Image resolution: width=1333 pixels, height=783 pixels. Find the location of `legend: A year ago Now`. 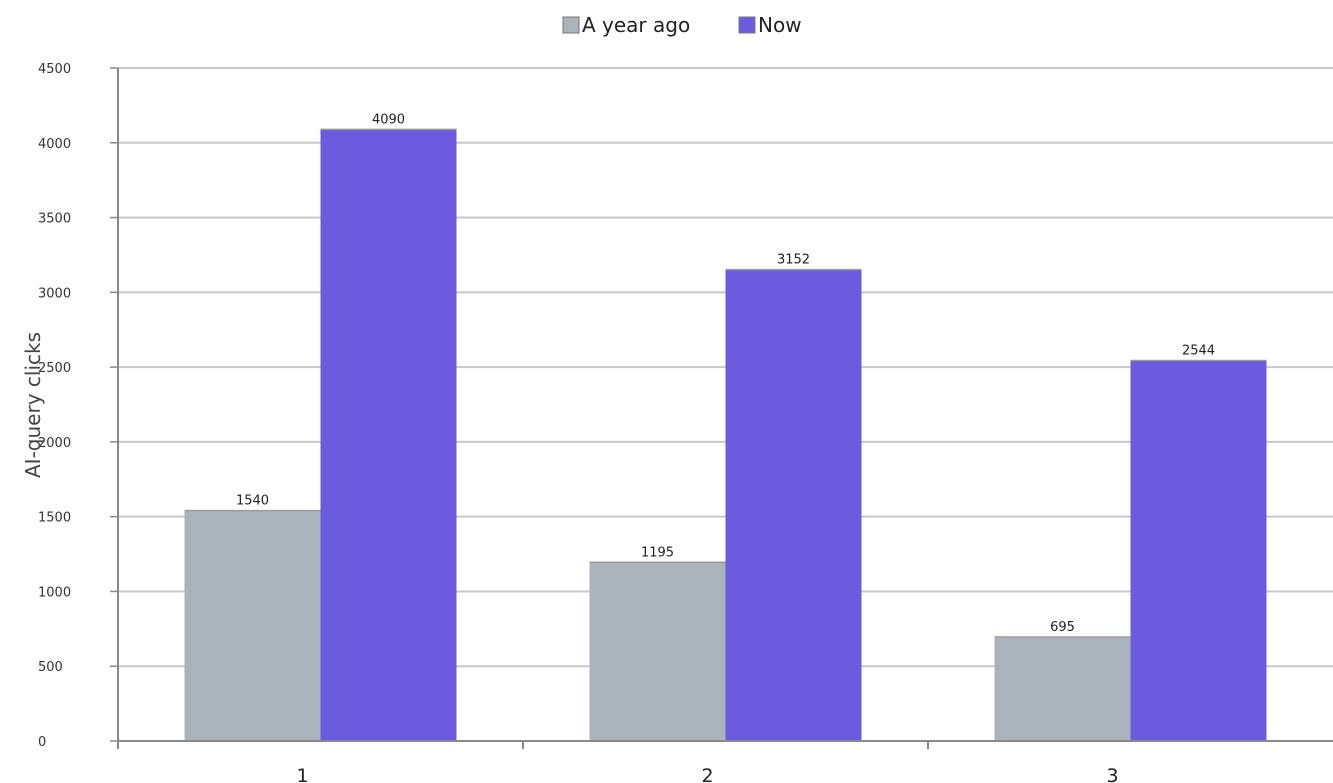

legend: A year ago Now is located at coordinates (682, 25).